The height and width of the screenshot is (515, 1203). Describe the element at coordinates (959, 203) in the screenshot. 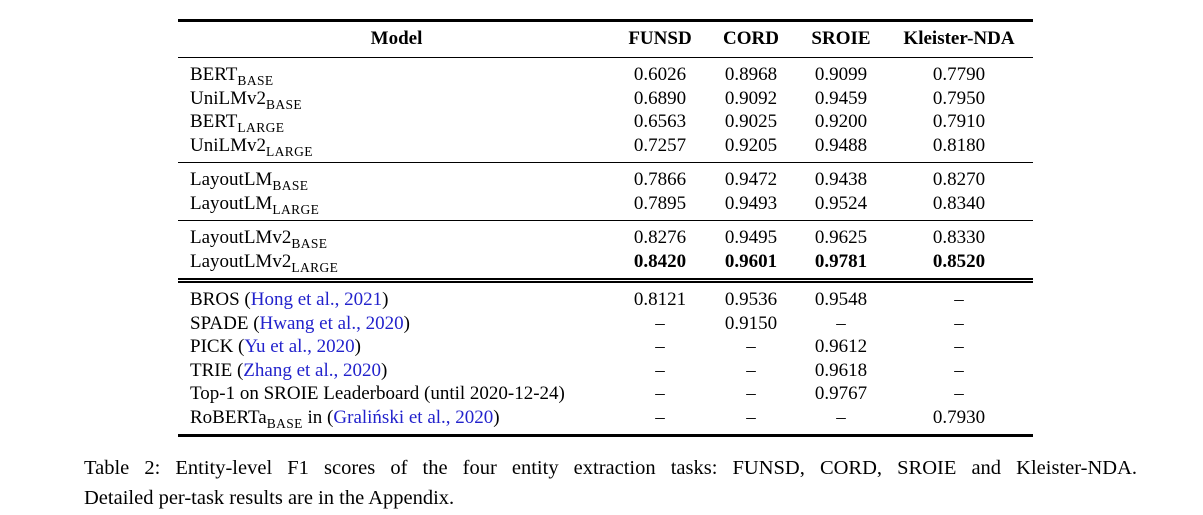

I see `score-cell: 0.8340` at that location.